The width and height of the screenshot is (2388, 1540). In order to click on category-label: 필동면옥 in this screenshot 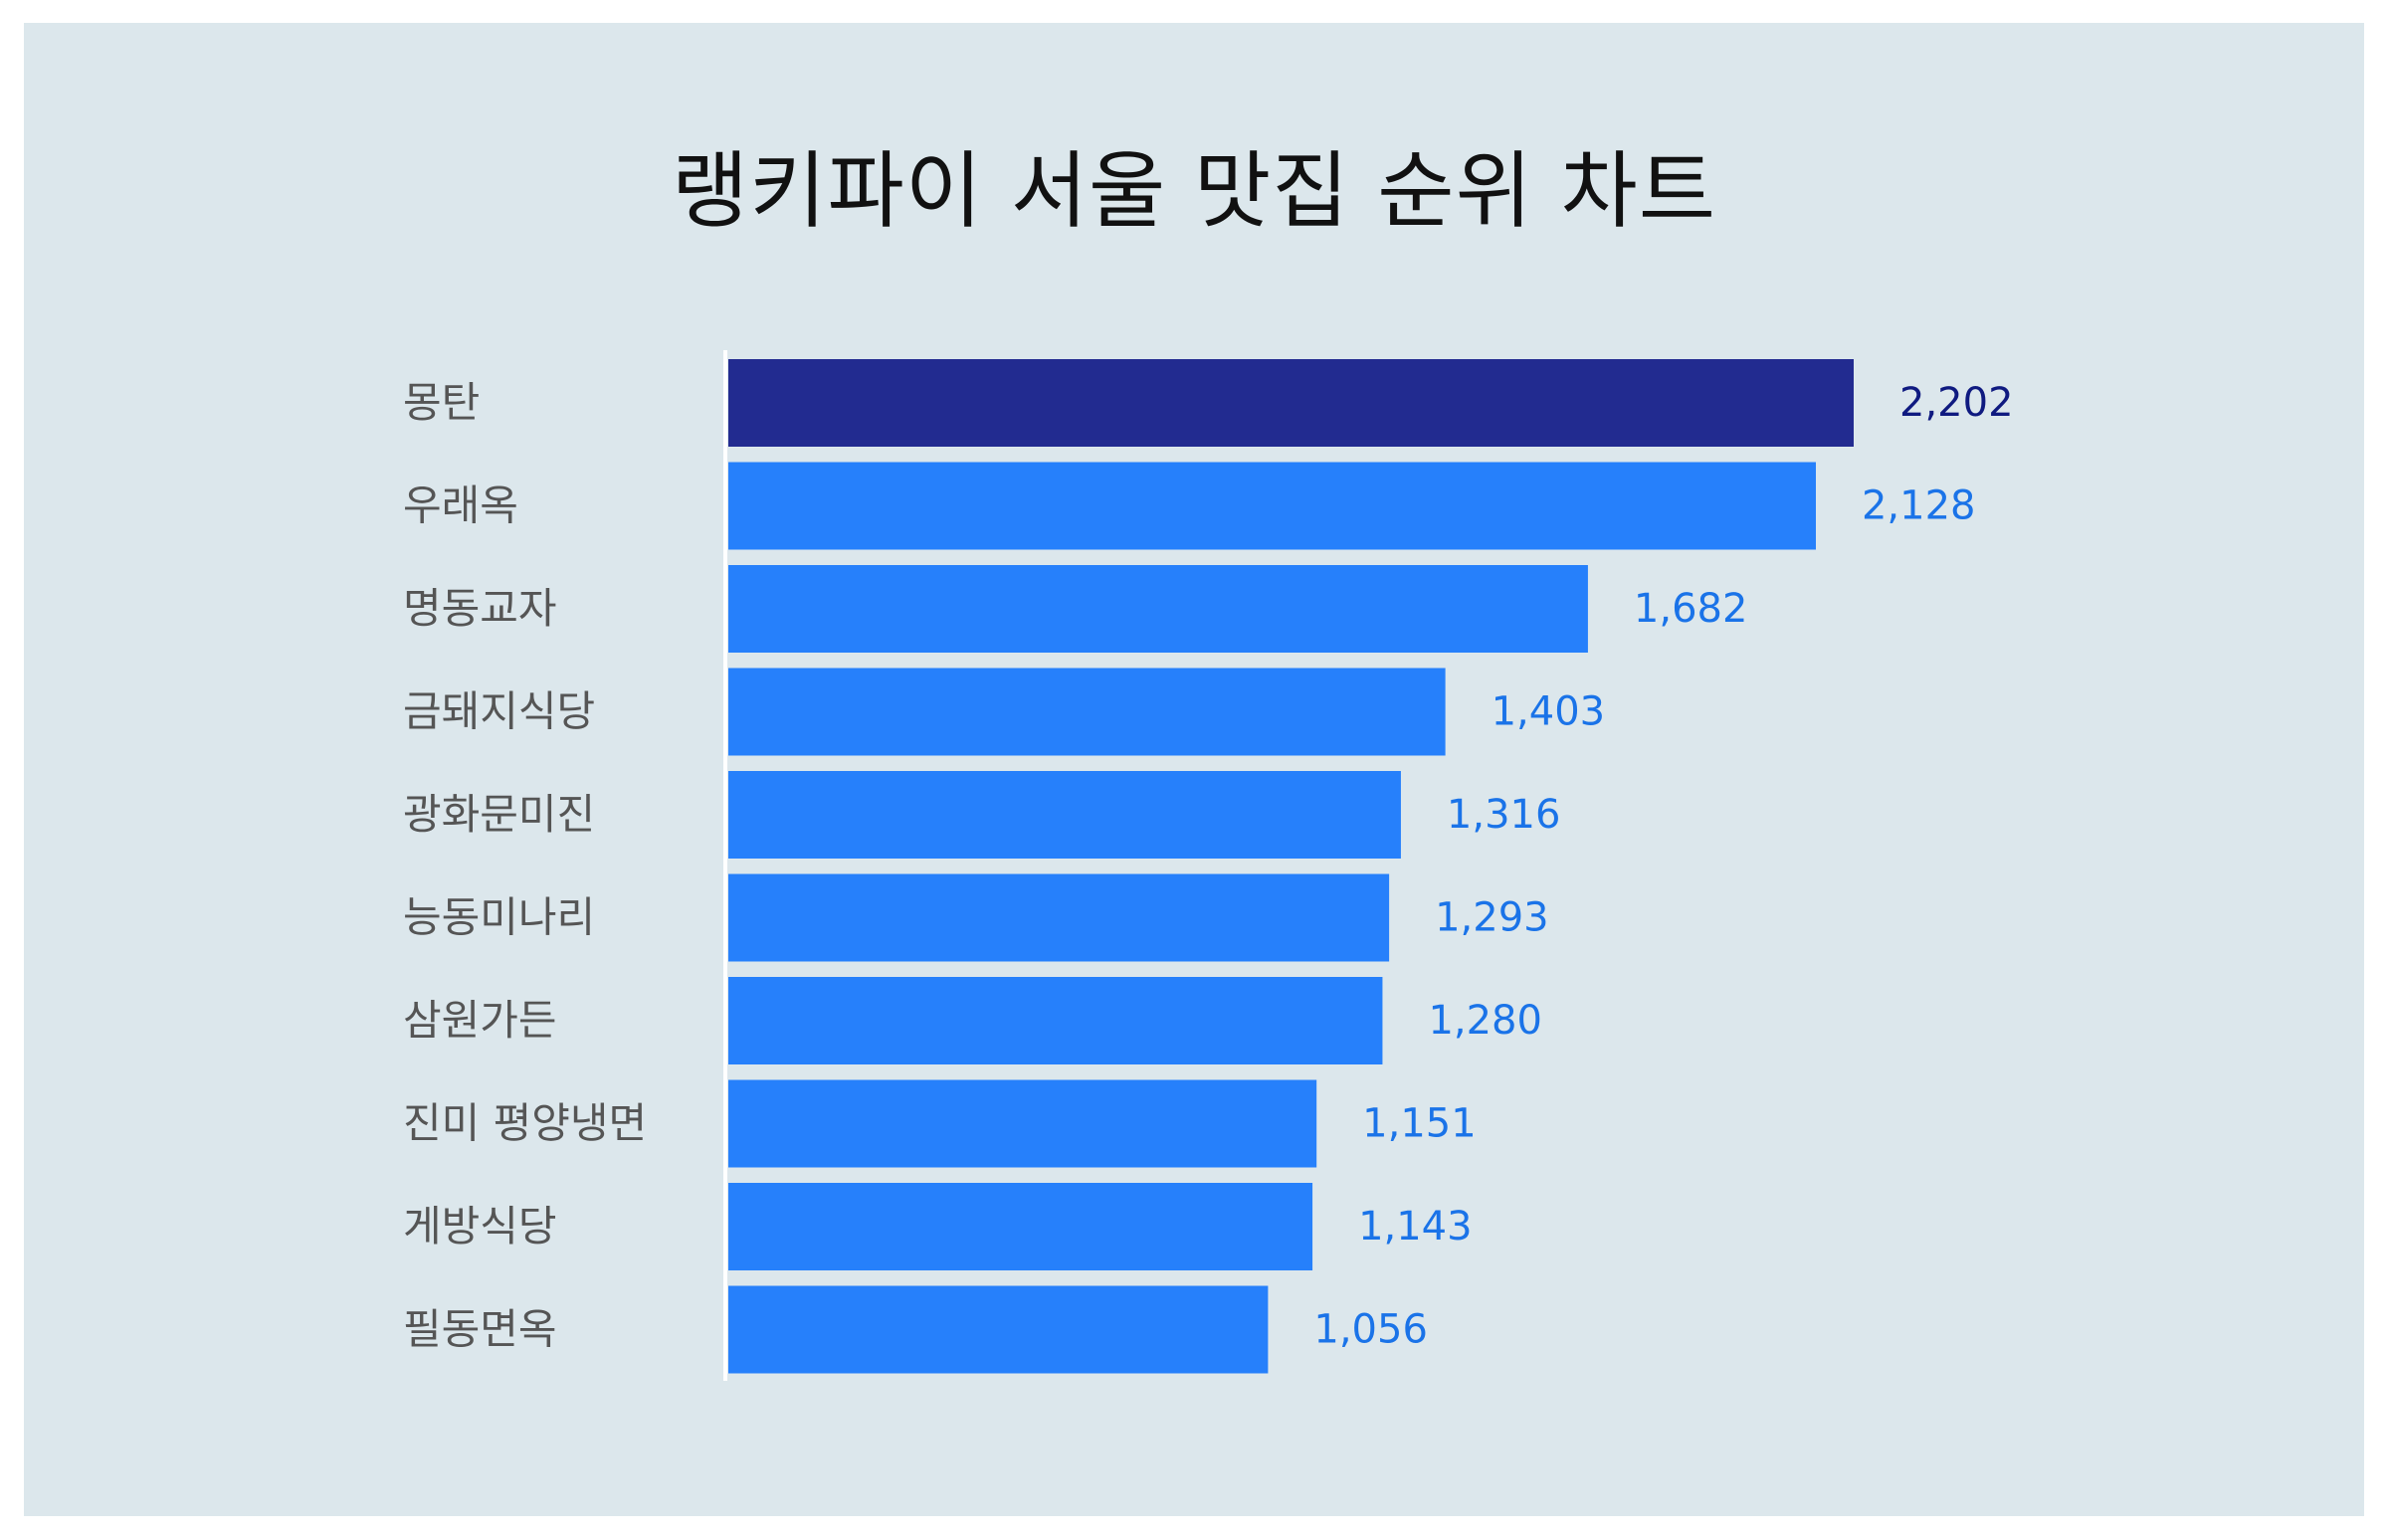, I will do `click(480, 1329)`.